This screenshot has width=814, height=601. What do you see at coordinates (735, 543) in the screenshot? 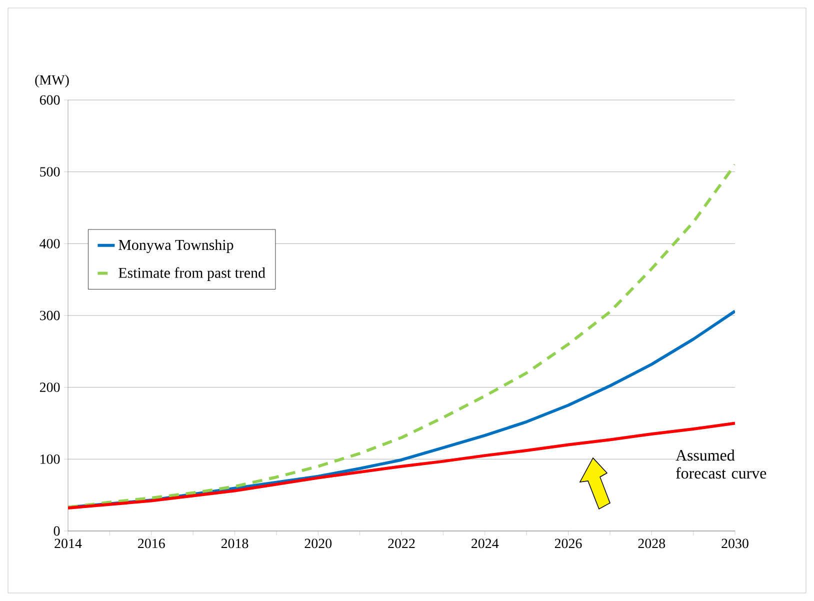
I see `x-tick-label: 2030` at bounding box center [735, 543].